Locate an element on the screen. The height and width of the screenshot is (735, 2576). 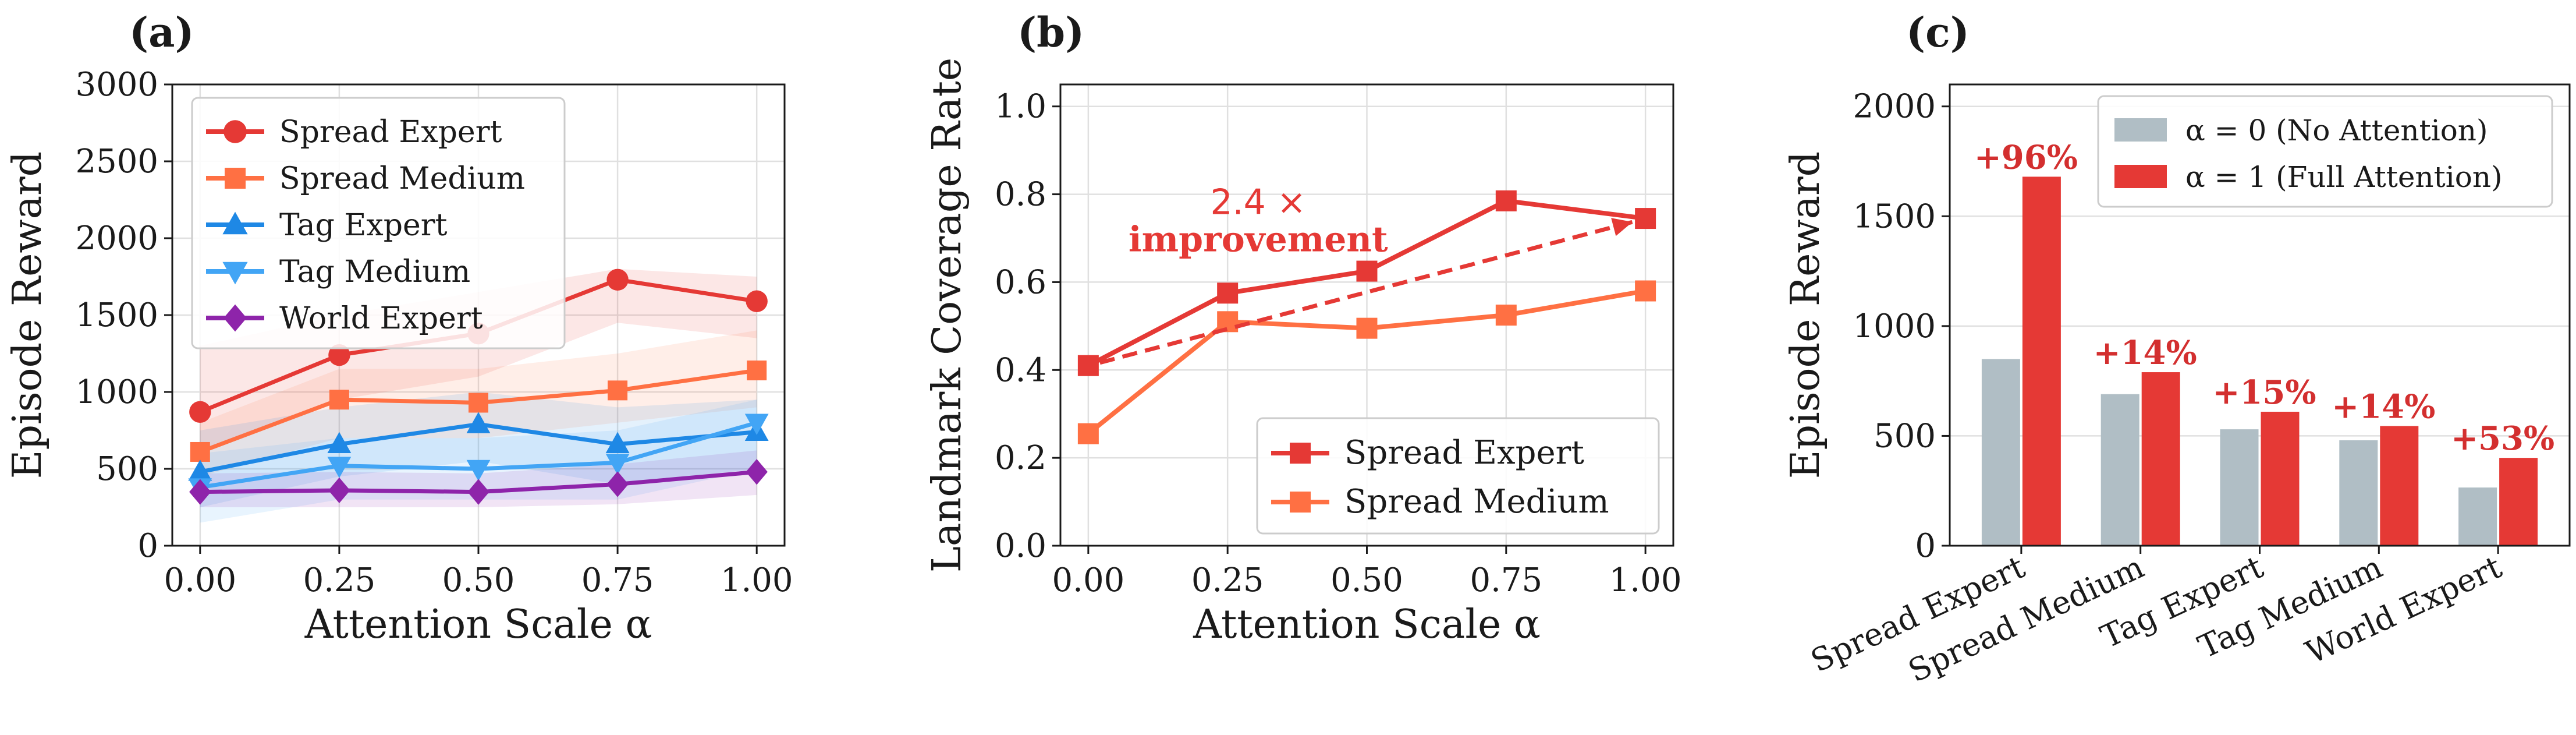
panel-a-legend is located at coordinates (379, 223).